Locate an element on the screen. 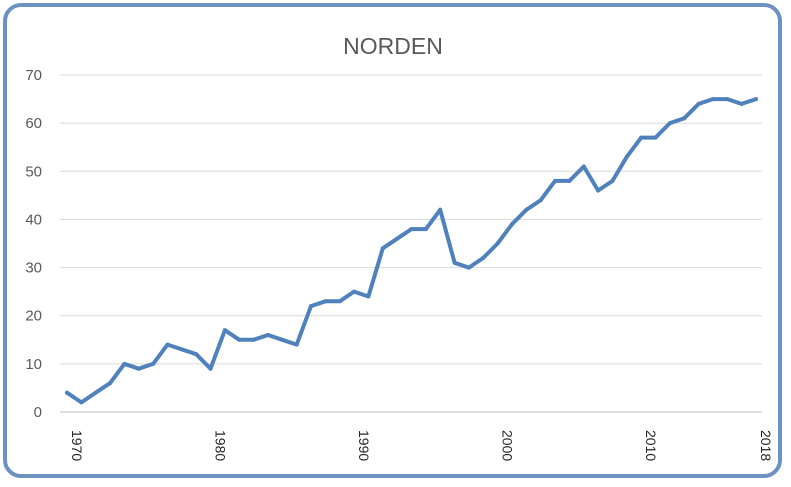 This screenshot has width=791, height=487. y-tick-label: 60 is located at coordinates (33, 123).